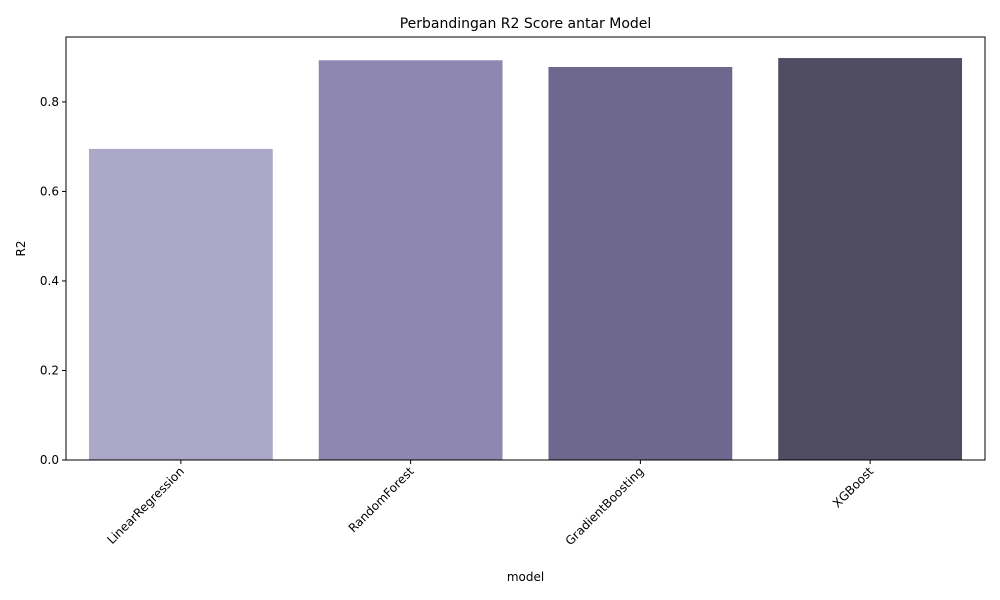 This screenshot has width=1000, height=600. I want to click on y-axis-label: R2, so click(21, 249).